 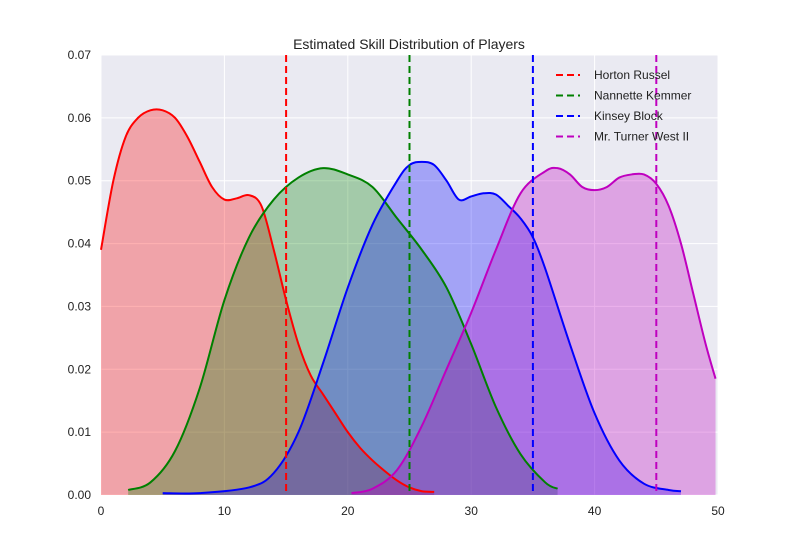 What do you see at coordinates (80, 369) in the screenshot?
I see `y-tick-label: 0.02` at bounding box center [80, 369].